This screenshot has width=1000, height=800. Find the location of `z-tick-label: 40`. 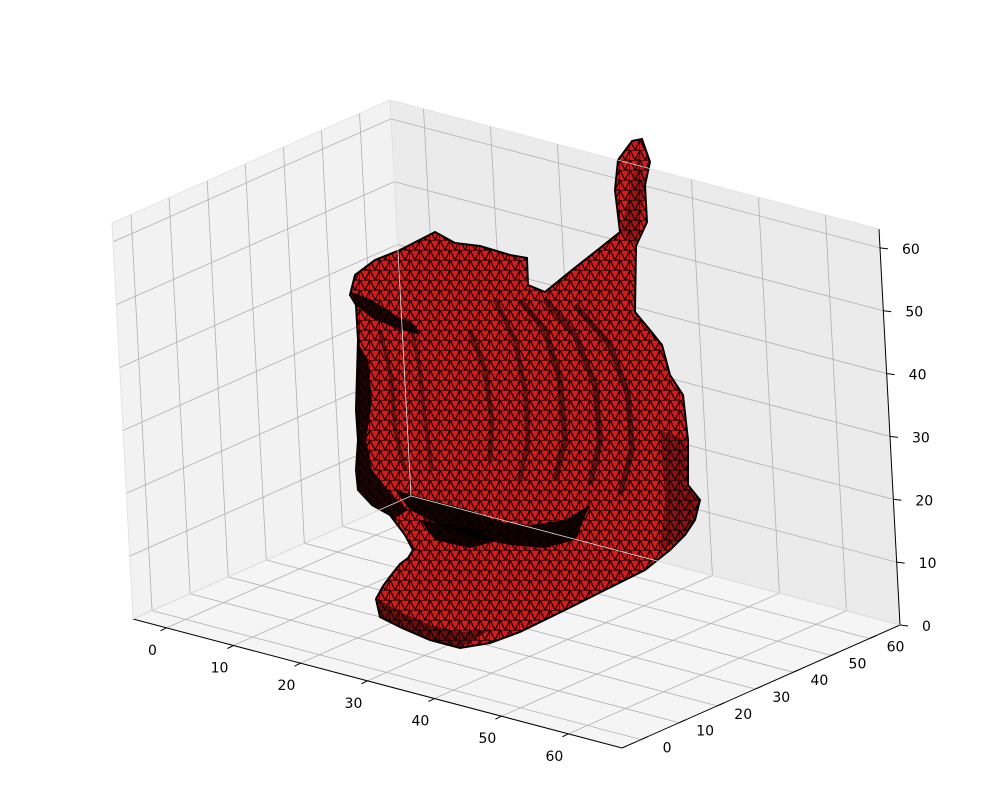

z-tick-label: 40 is located at coordinates (918, 376).